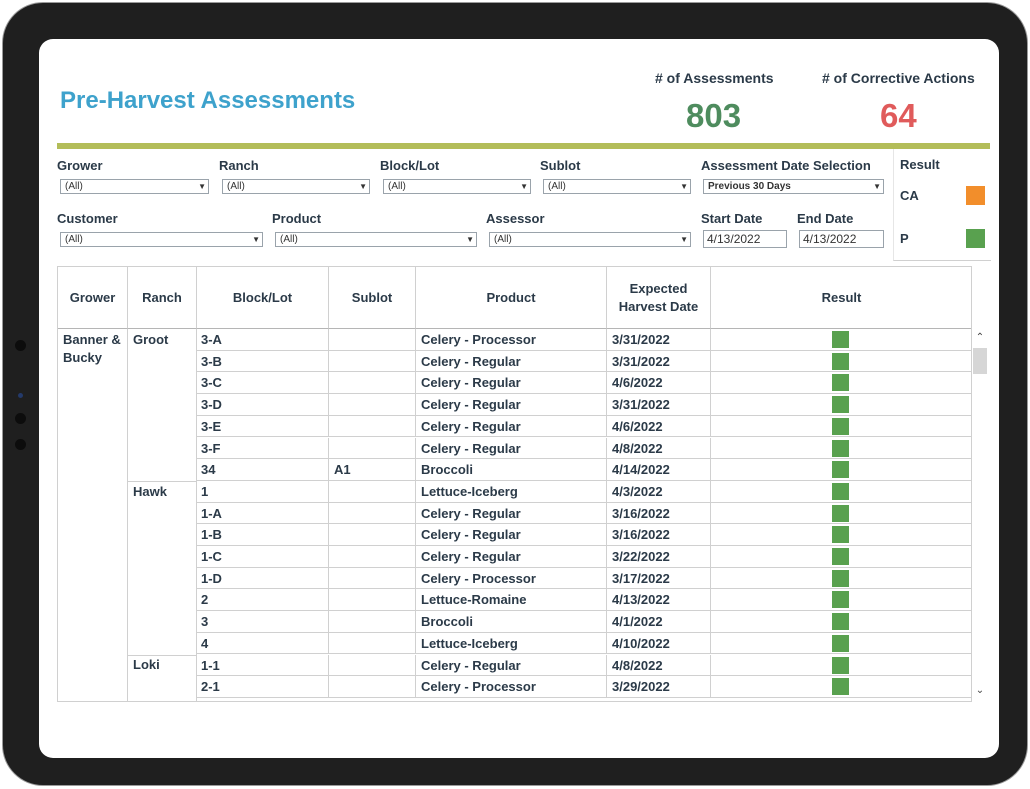  I want to click on table-row: 3-D Celery - Regular 3/31/2022, so click(583, 405).